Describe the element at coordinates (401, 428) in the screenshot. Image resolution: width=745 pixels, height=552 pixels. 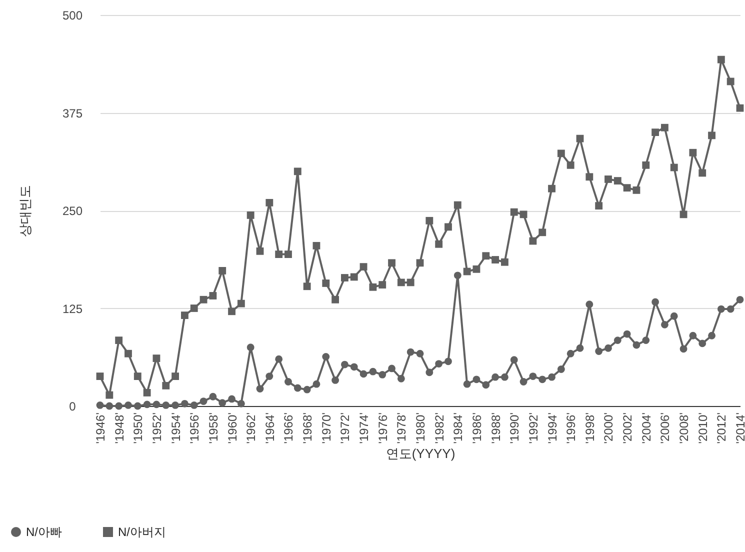
I see `x-tick-label: '1978'` at that location.